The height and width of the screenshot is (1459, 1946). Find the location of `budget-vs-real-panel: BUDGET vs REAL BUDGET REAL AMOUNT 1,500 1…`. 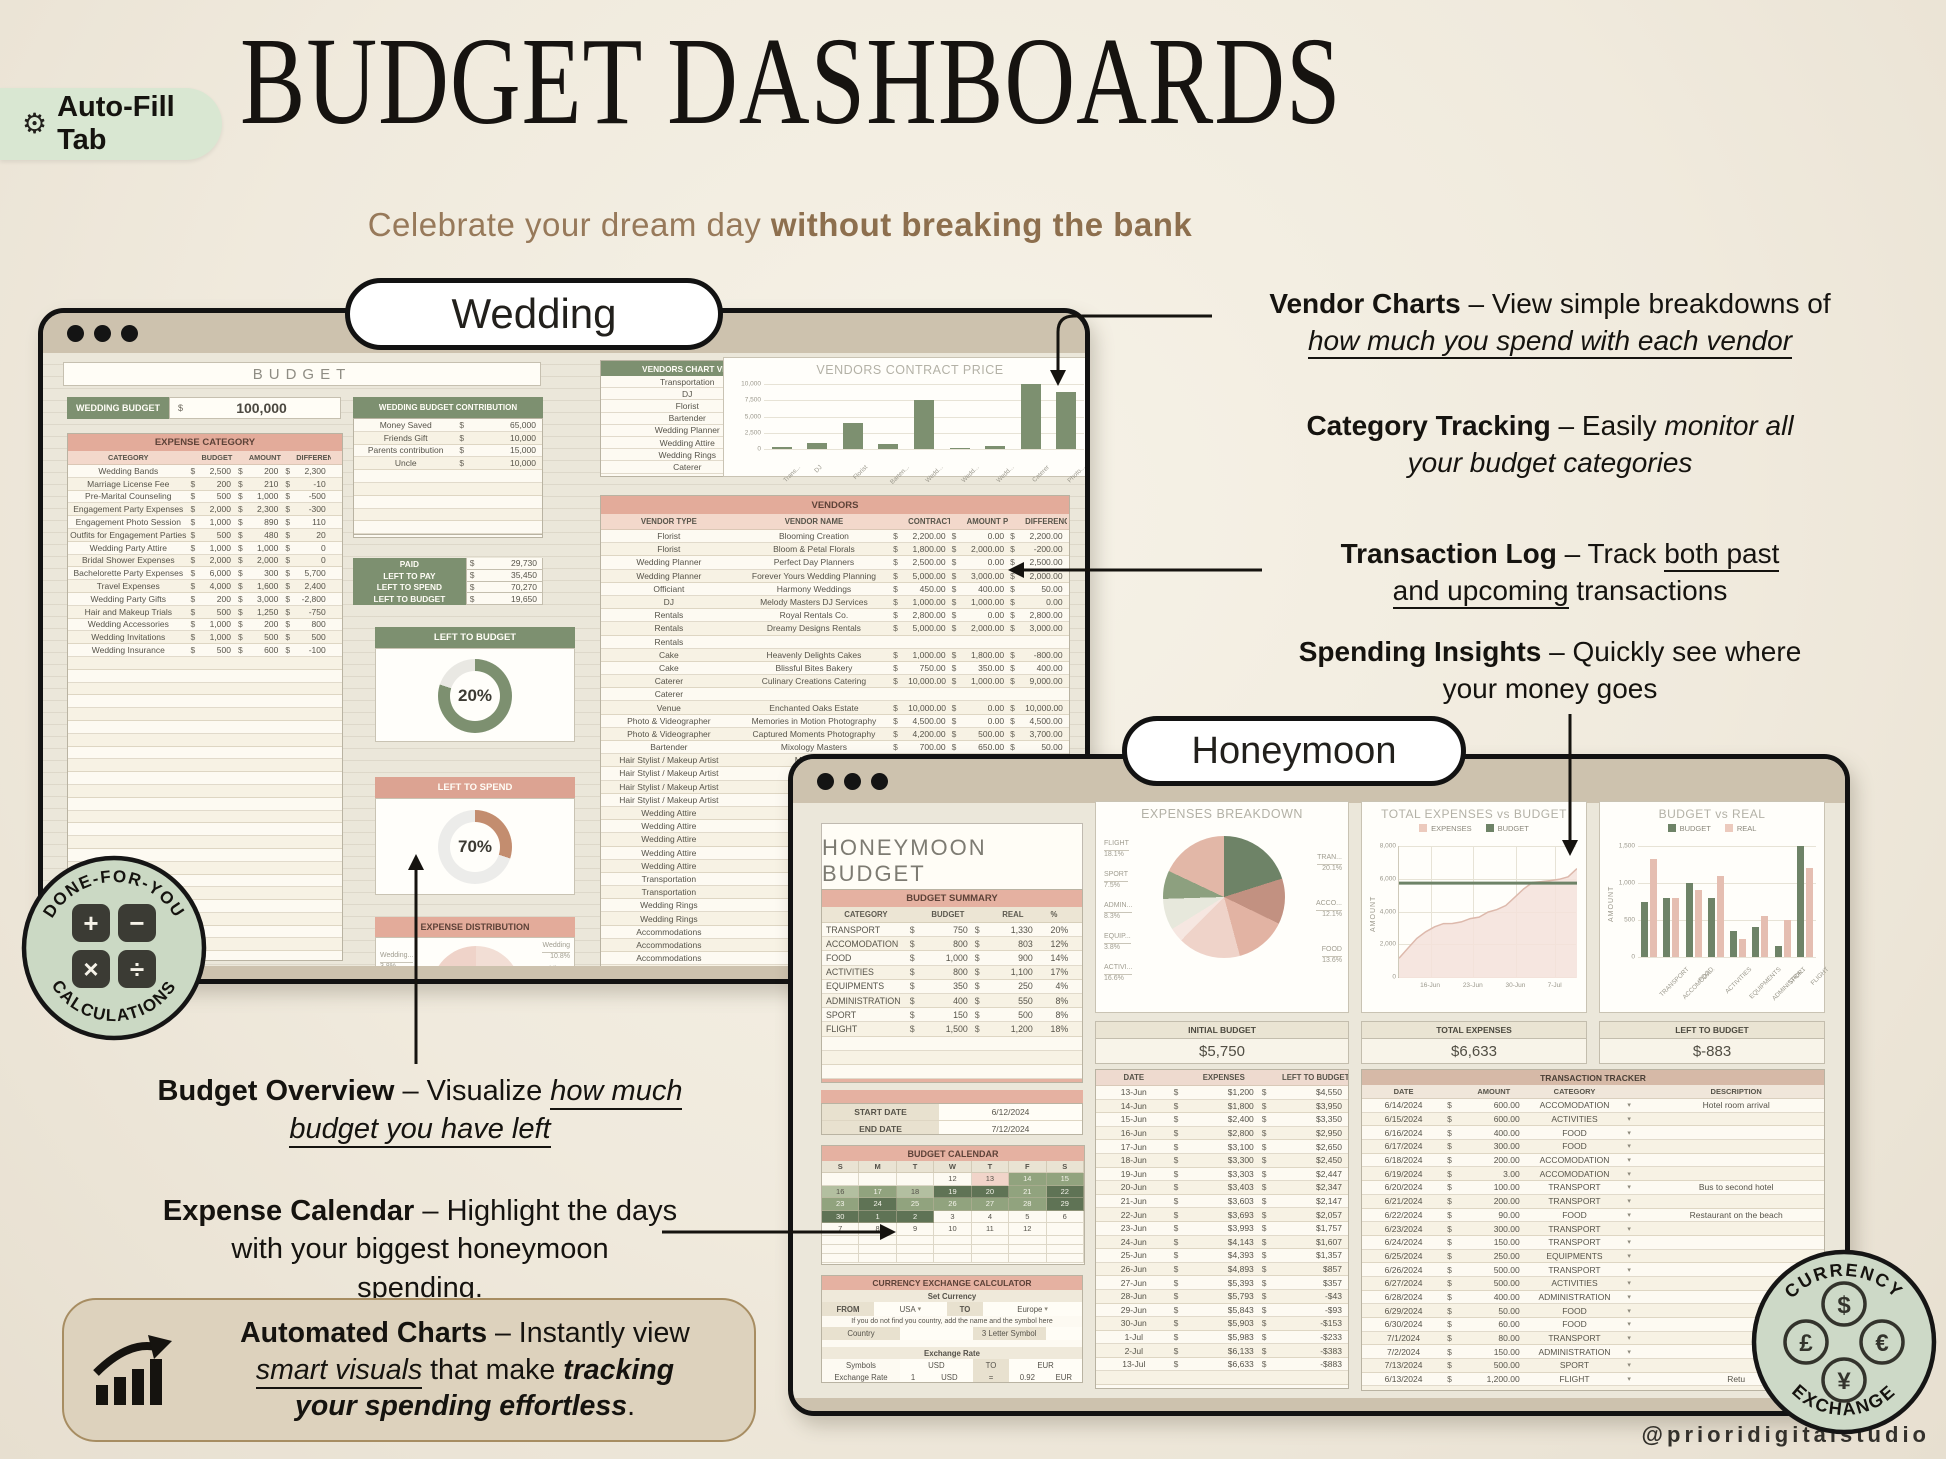

budget-vs-real-panel: BUDGET vs REAL BUDGET REAL AMOUNT 1,500 1… is located at coordinates (1714, 907).